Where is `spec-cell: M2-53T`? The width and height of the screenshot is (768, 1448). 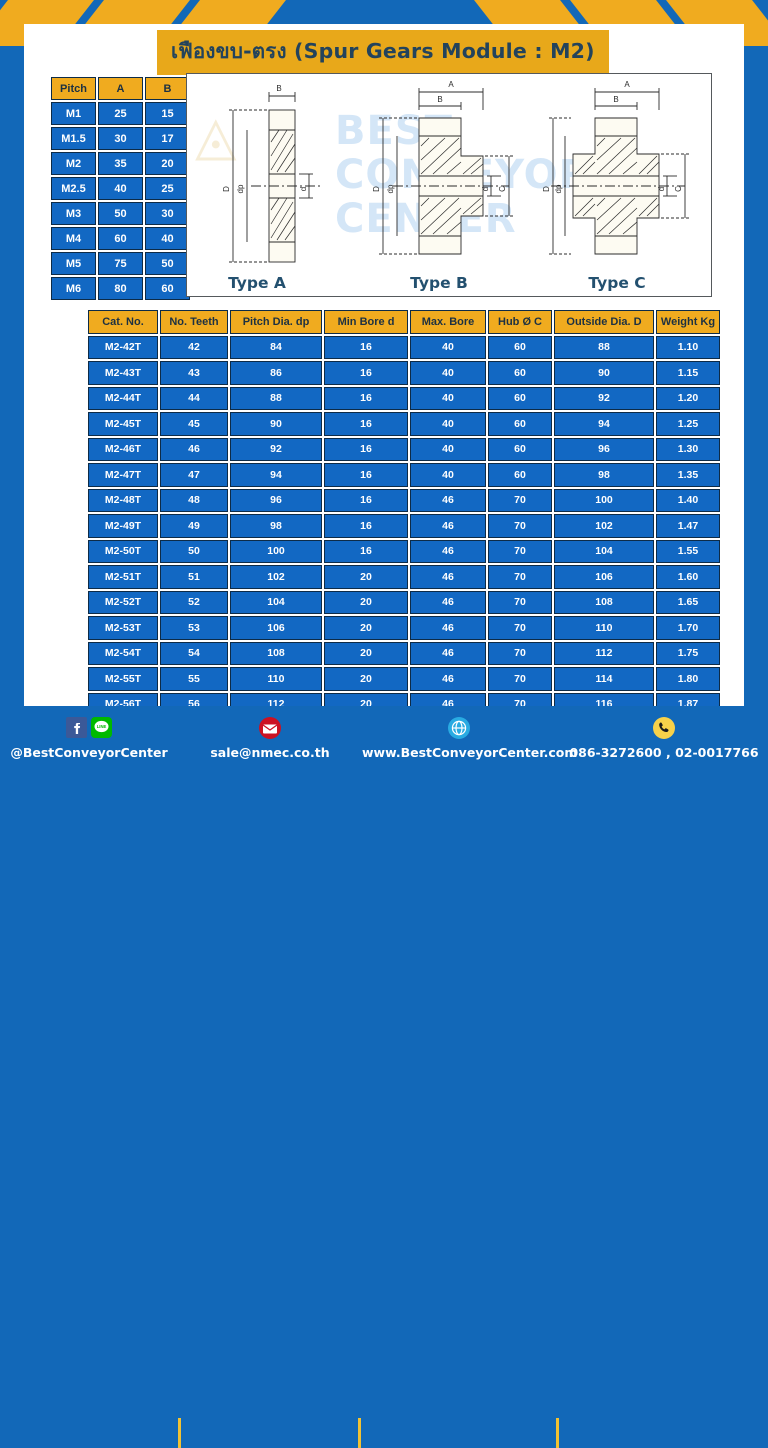 spec-cell: M2-53T is located at coordinates (123, 628).